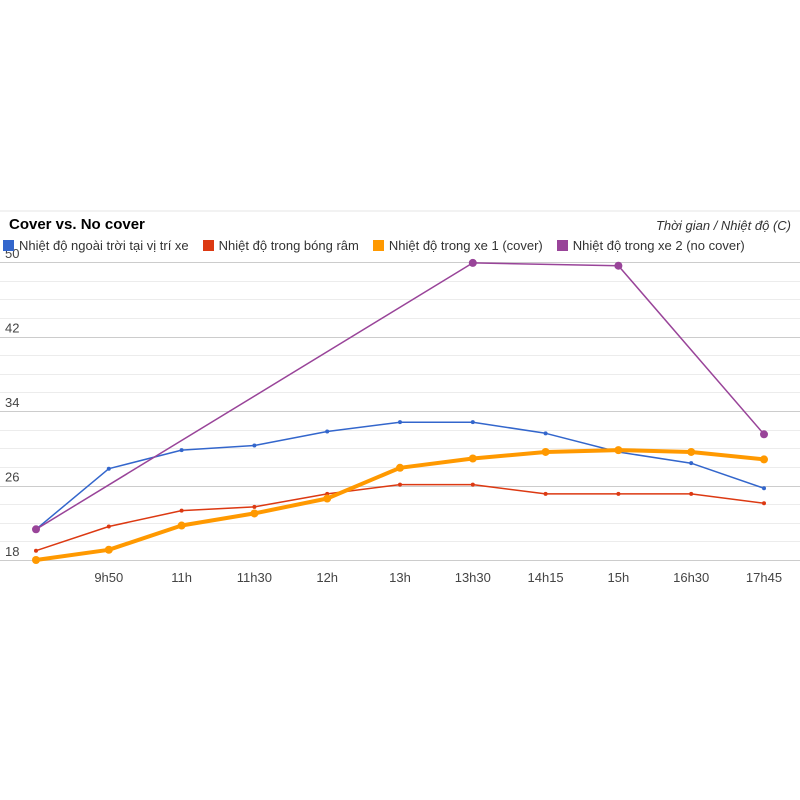 This screenshot has height=800, width=800. I want to click on legend-label: Nhiệt độ trong xe 1 (cover), so click(465, 245).